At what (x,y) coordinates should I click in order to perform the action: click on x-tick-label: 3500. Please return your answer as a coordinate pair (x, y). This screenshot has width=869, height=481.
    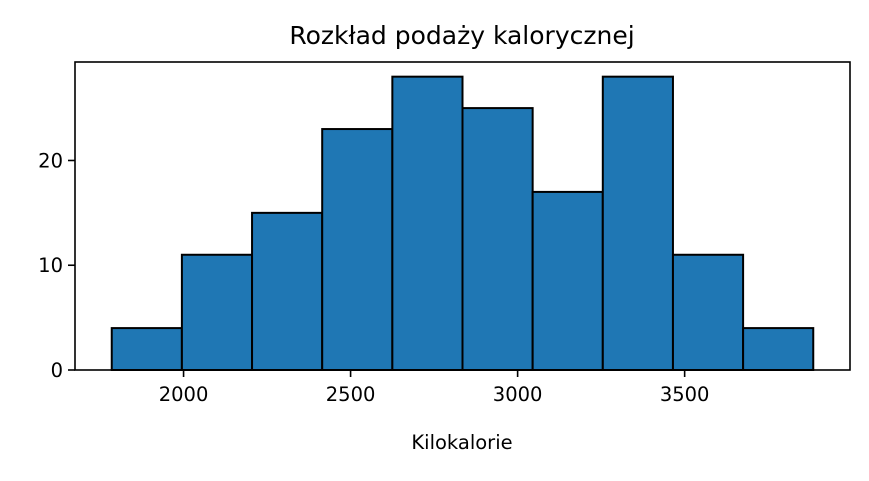
    Looking at the image, I should click on (685, 394).